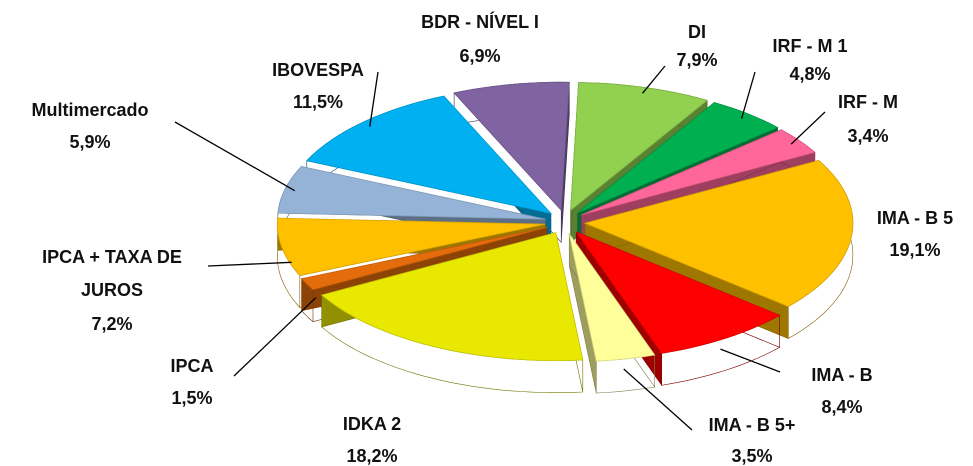 The width and height of the screenshot is (973, 466). Describe the element at coordinates (372, 424) in the screenshot. I see `slice-label: IDKA 2` at that location.